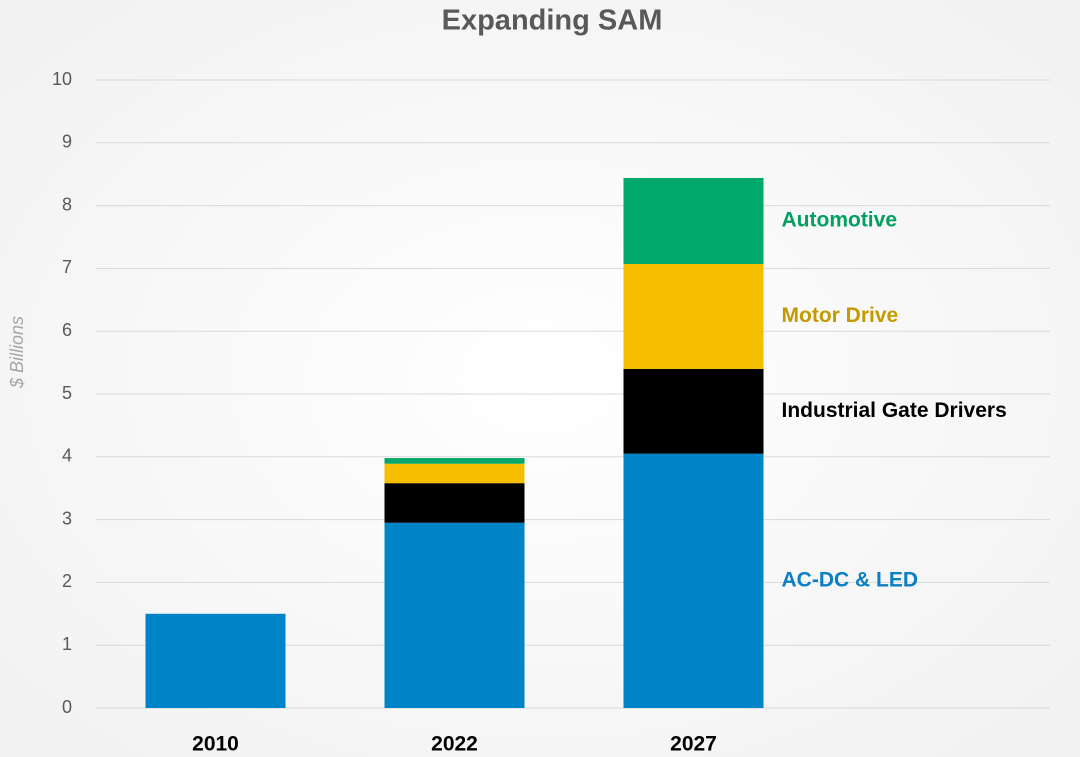  I want to click on y-tick-label: 7, so click(67, 267).